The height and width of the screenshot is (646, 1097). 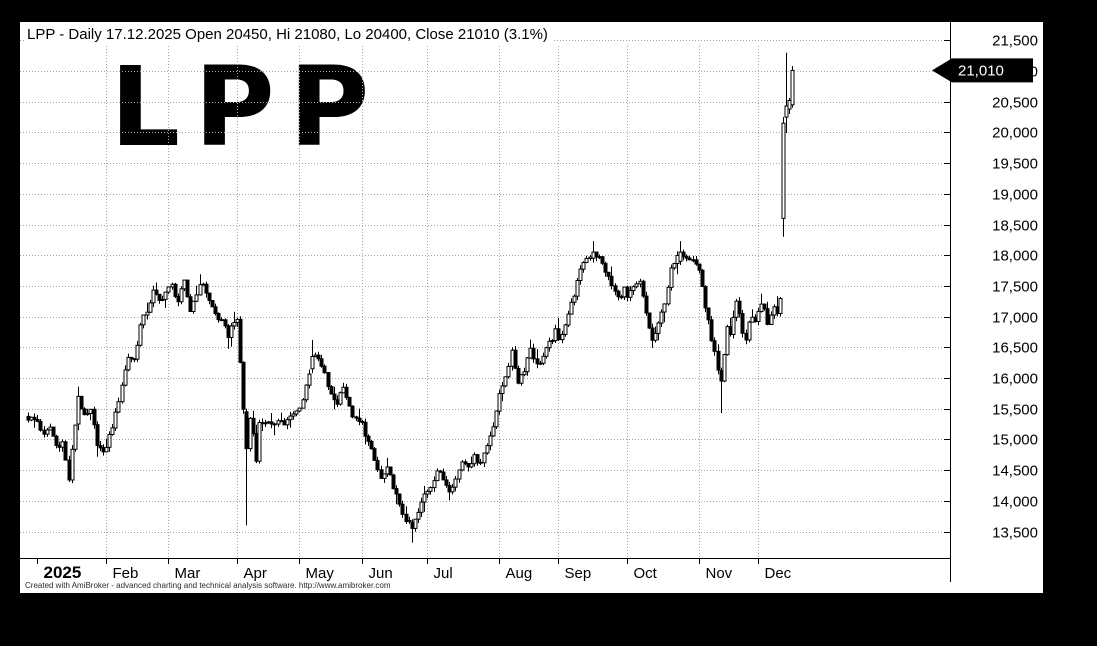 What do you see at coordinates (982, 70) in the screenshot?
I see `badge-arrow-shape` at bounding box center [982, 70].